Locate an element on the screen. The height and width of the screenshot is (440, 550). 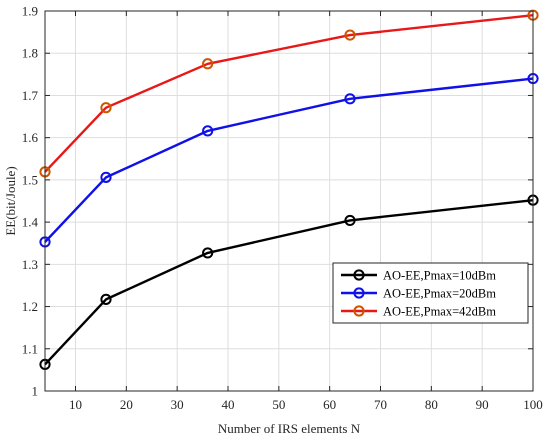
x-tick-label: 60 is located at coordinates (329, 404).